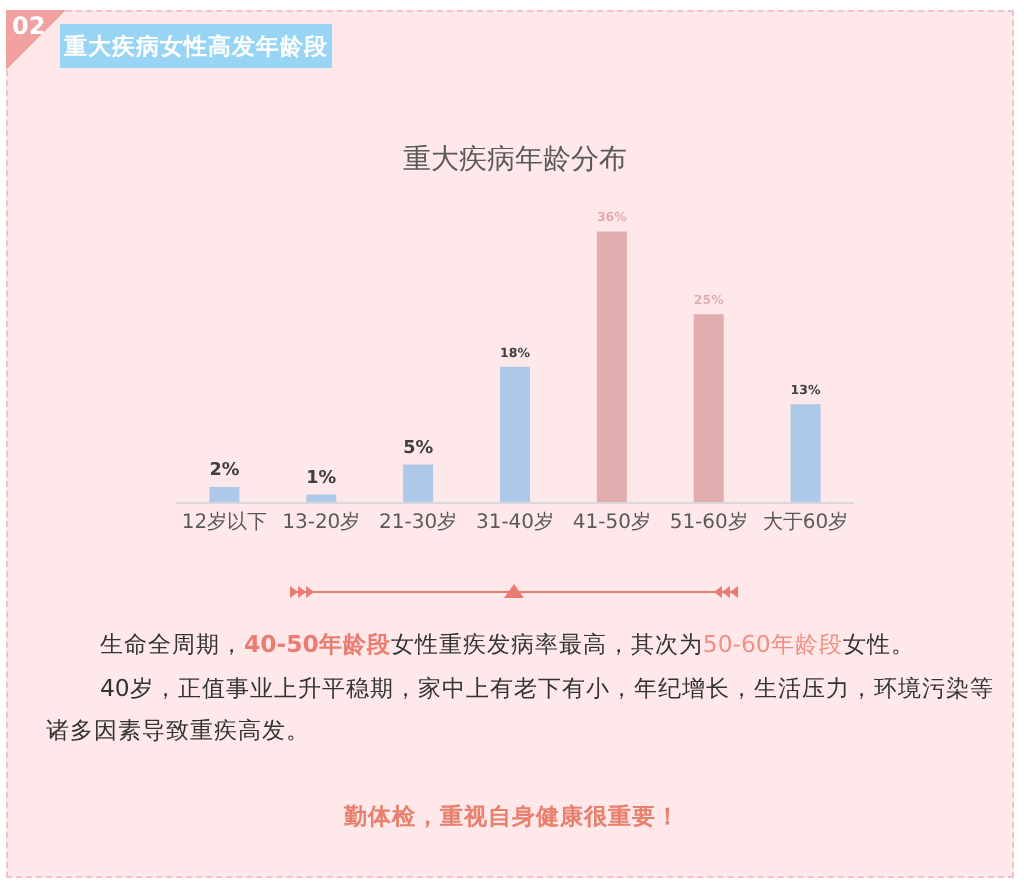 Image resolution: width=1024 pixels, height=894 pixels. What do you see at coordinates (878, 644) in the screenshot?
I see `text: 女性。` at bounding box center [878, 644].